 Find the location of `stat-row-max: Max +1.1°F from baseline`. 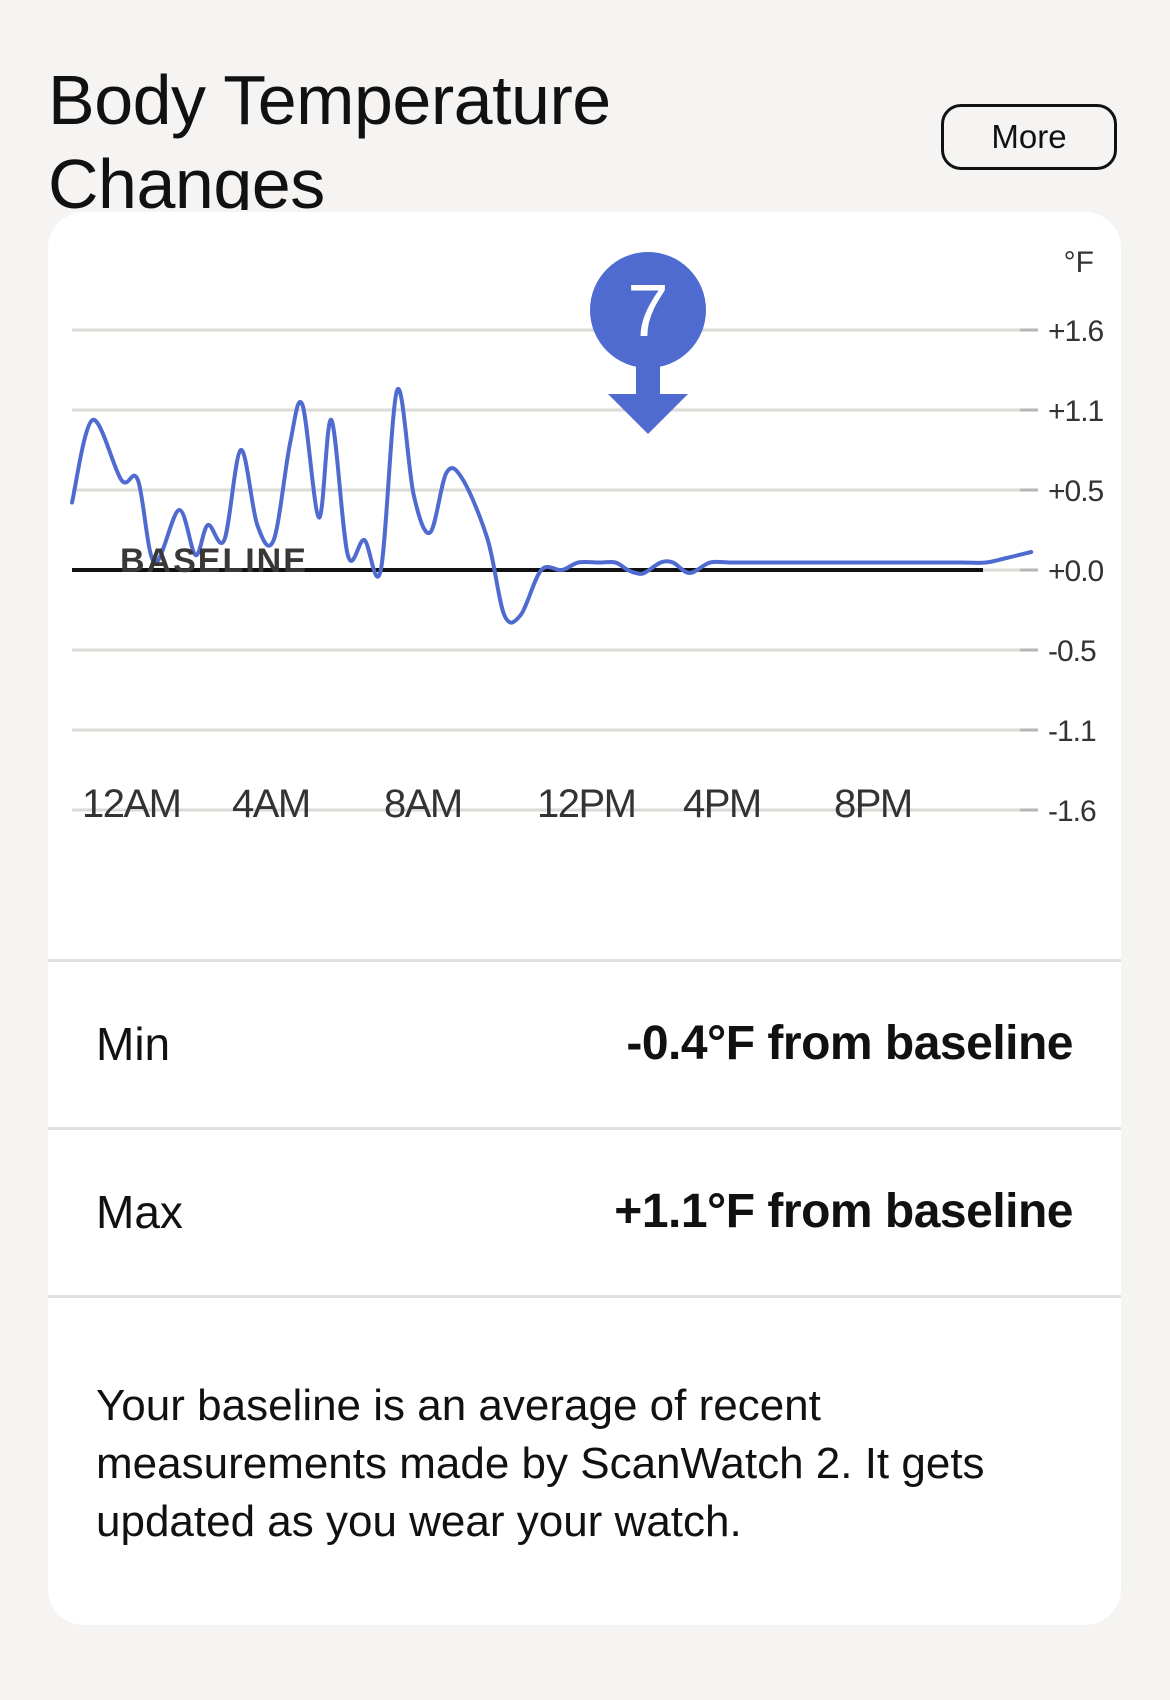

stat-row-max: Max +1.1°F from baseline is located at coordinates (584, 1211).